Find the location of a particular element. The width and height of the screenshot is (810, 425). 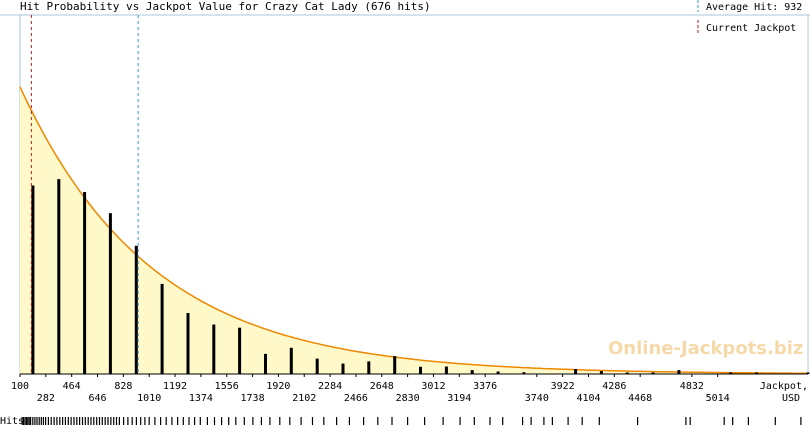

x-axis-label-line2: USD is located at coordinates (791, 398).